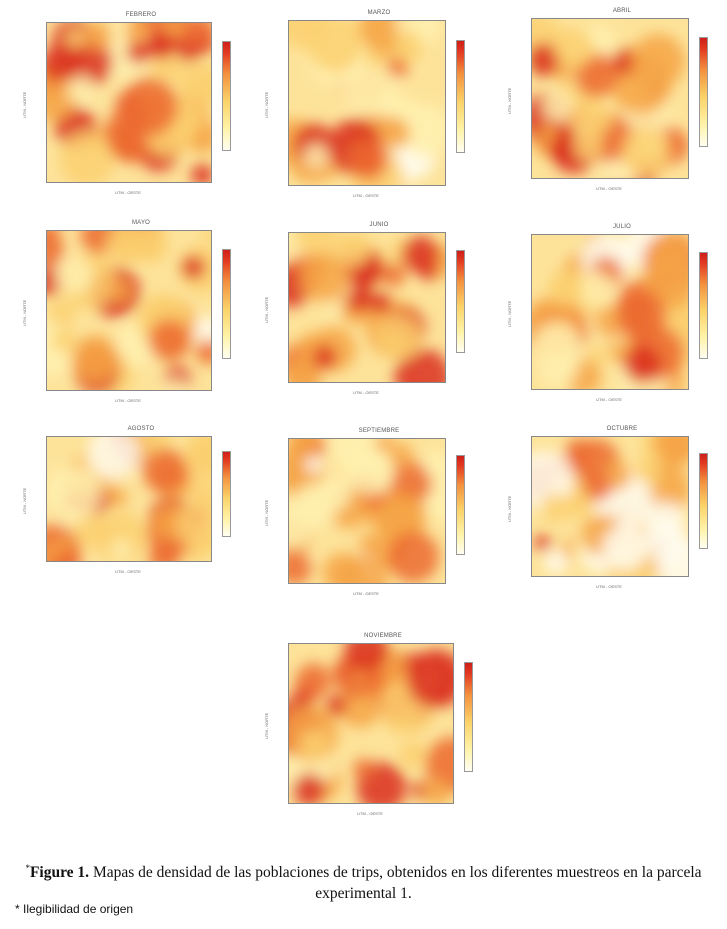 Image resolution: width=727 pixels, height=929 pixels. Describe the element at coordinates (74, 909) in the screenshot. I see `legibility-note: * Ilegibilidad de origen` at that location.